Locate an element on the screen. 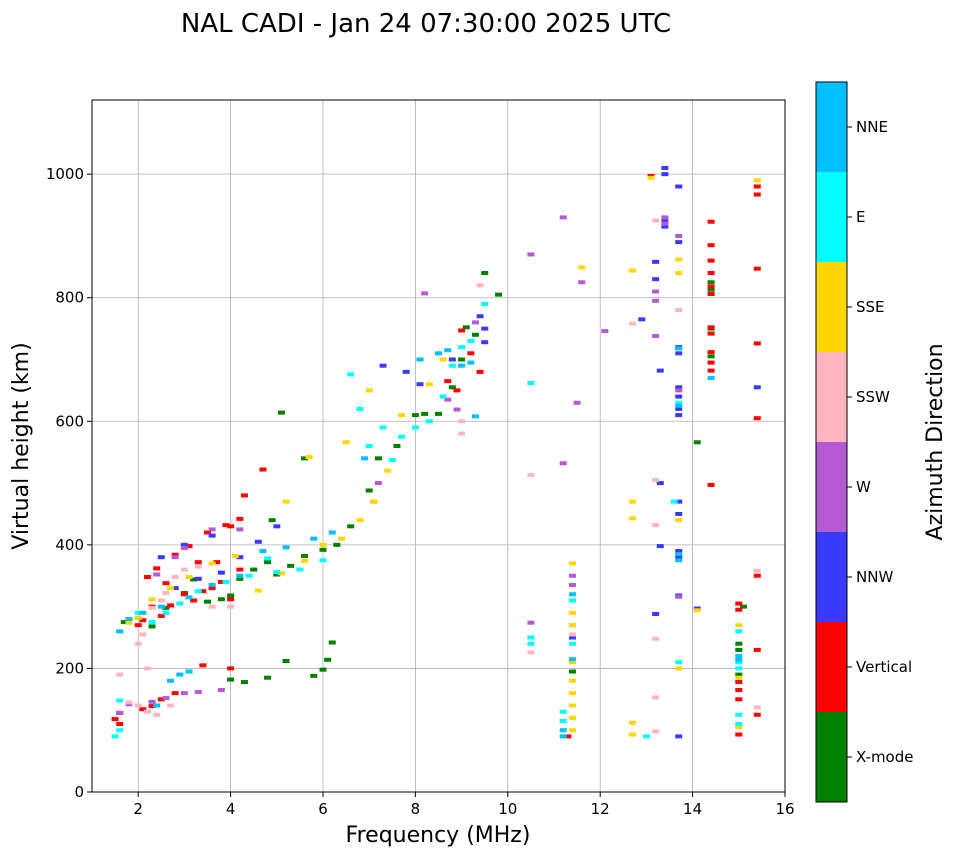 The height and width of the screenshot is (857, 958). y-axis-ticks: 0 200 400 600 800 1000 is located at coordinates (69, 483).